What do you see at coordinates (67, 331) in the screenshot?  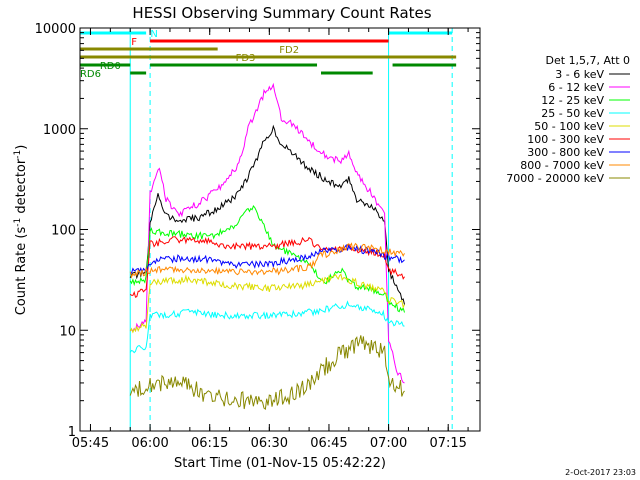 I see `y-tick-label: 10` at bounding box center [67, 331].